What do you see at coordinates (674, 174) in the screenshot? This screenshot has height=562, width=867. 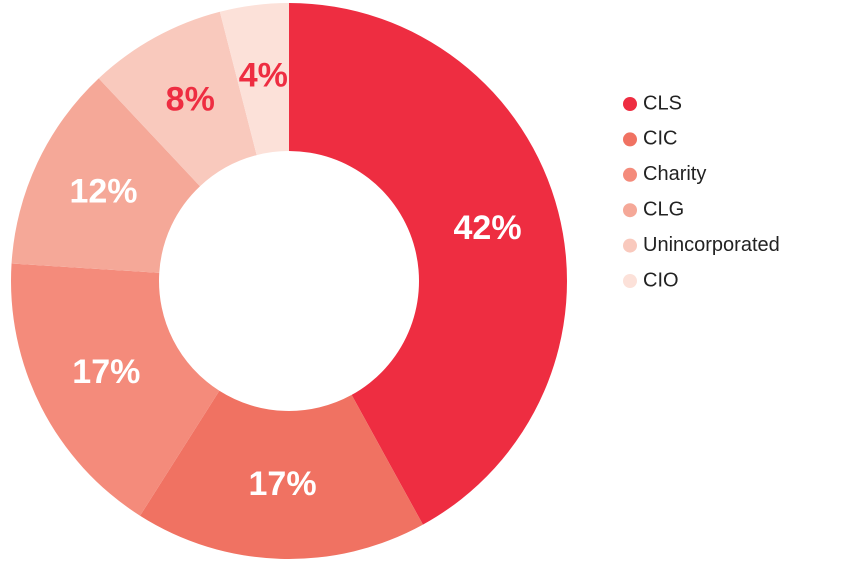 I see `legend-label: Charity` at bounding box center [674, 174].